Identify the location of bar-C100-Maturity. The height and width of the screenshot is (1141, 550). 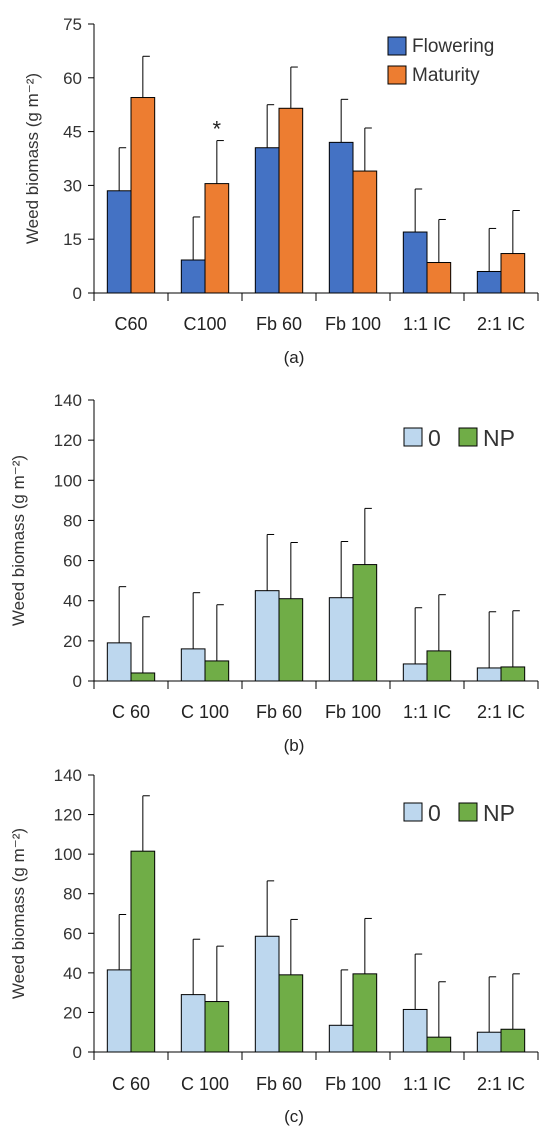
(217, 238).